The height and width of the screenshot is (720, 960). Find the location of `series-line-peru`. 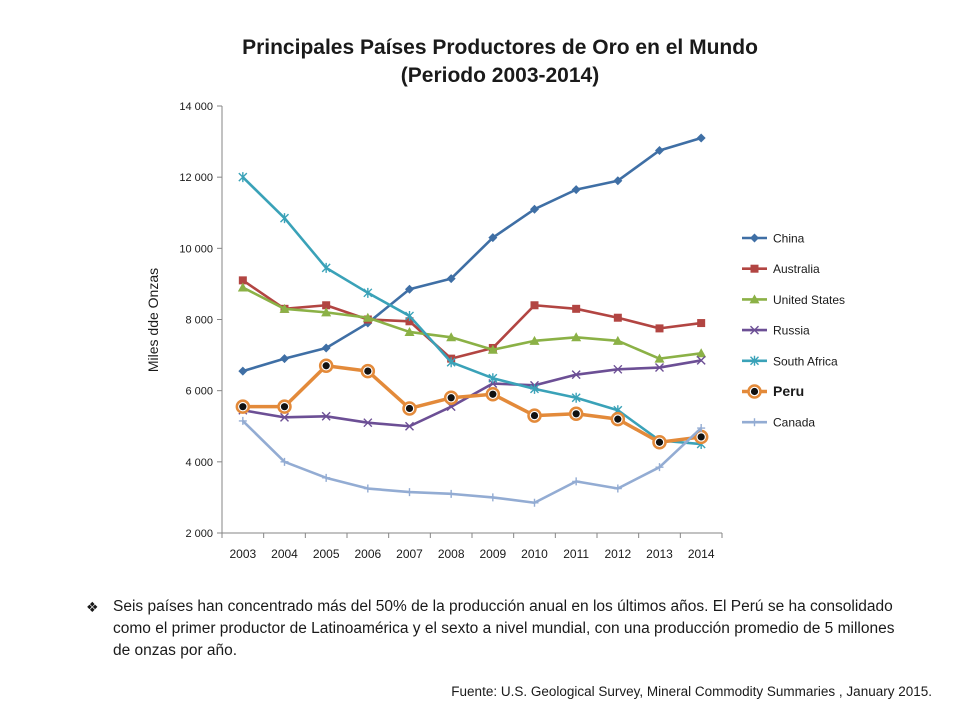

series-line-peru is located at coordinates (472, 404).